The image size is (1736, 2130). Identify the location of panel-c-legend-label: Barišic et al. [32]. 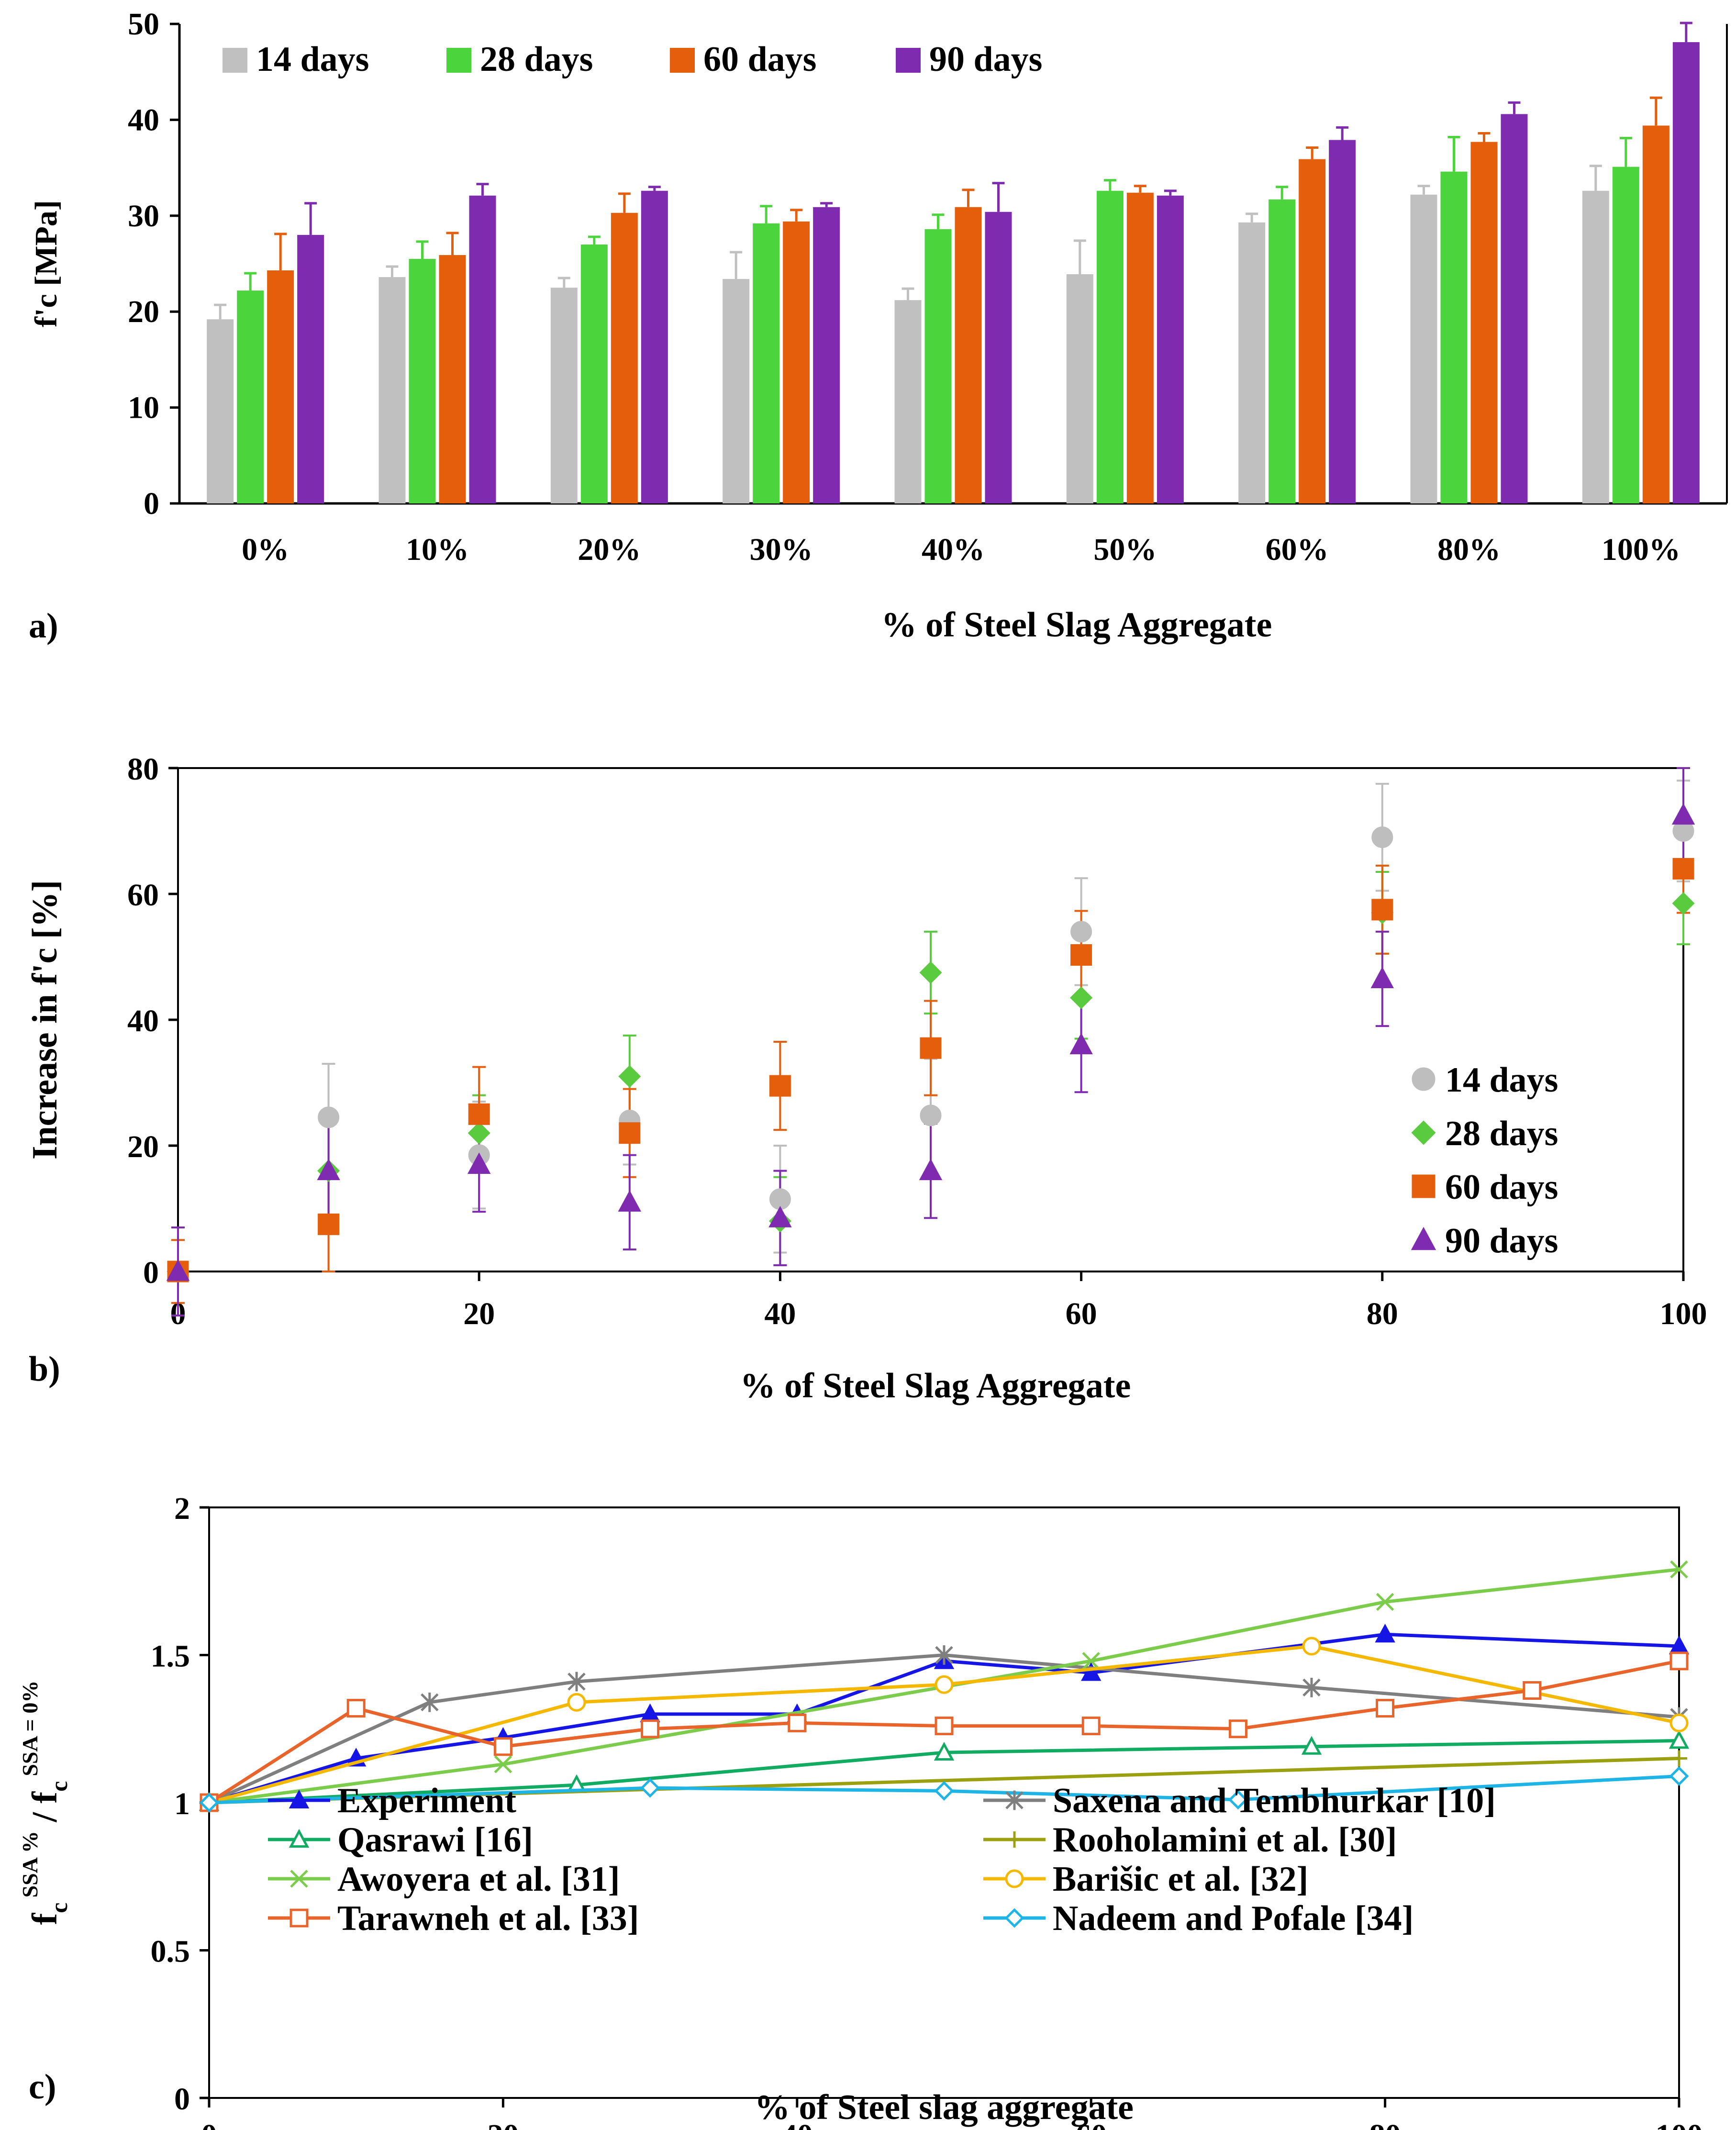
(1180, 1879).